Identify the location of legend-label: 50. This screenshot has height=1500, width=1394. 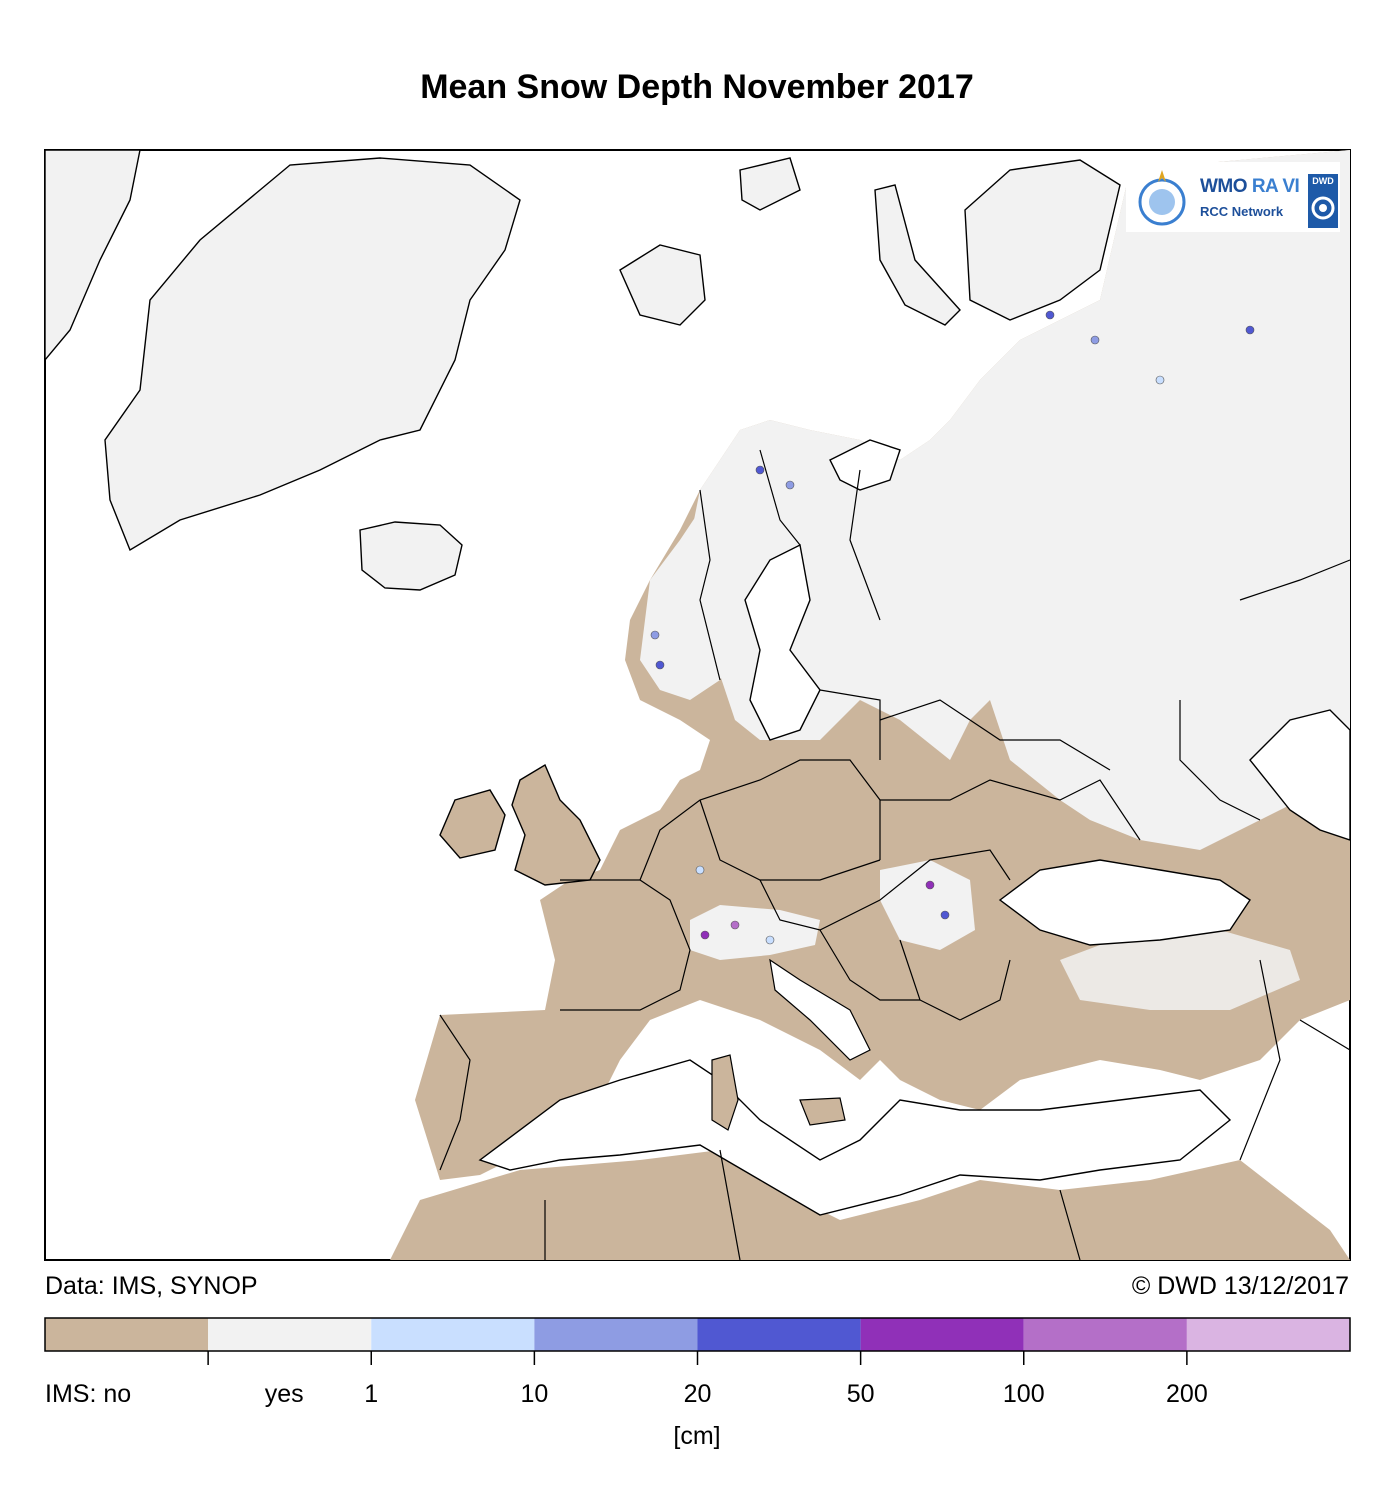
(860, 1394).